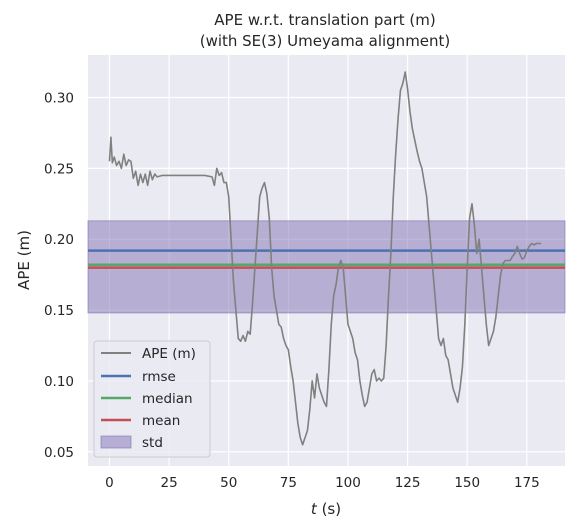  Describe the element at coordinates (228, 483) in the screenshot. I see `x-tick-label: 50` at that location.